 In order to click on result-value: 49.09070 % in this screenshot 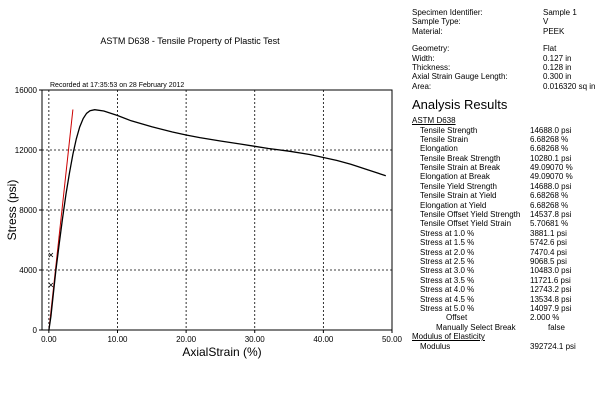, I will do `click(551, 168)`.